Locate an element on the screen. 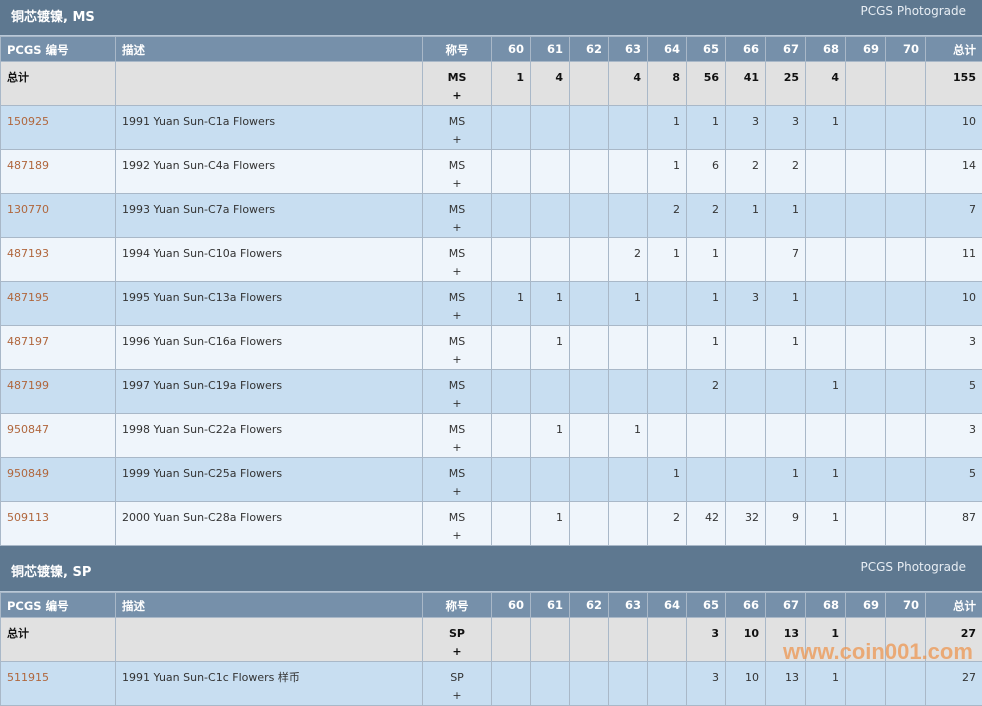  pcgs-number-link: 509113 is located at coordinates (28, 517).